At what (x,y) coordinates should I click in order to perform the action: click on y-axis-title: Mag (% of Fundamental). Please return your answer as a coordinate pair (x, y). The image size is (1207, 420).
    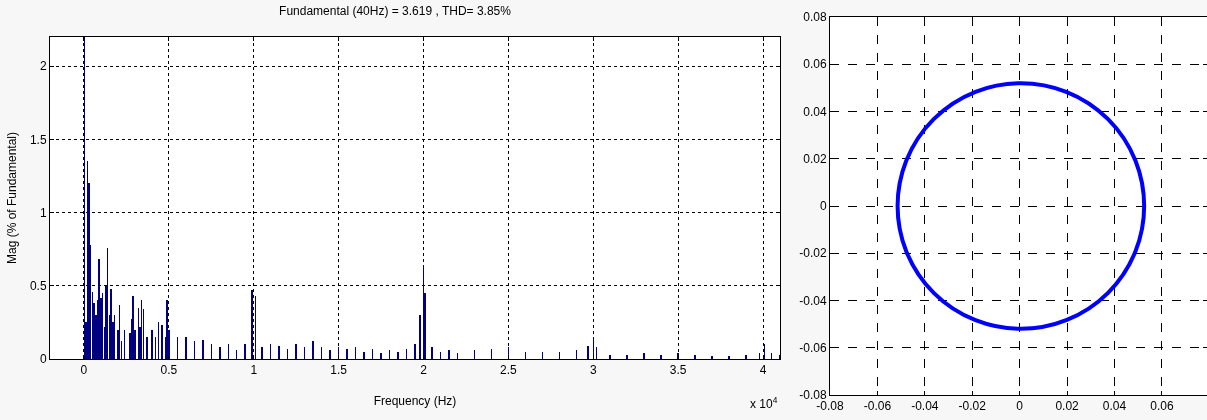
    Looking at the image, I should click on (12, 198).